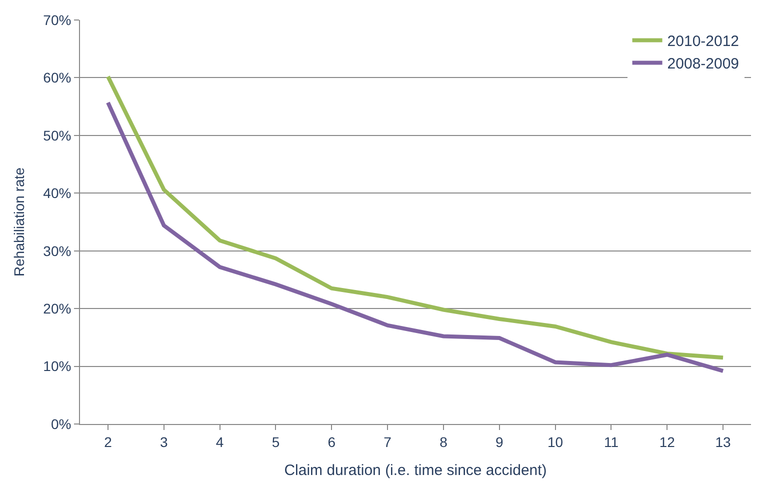  What do you see at coordinates (164, 442) in the screenshot?
I see `x-tick-label: 3` at bounding box center [164, 442].